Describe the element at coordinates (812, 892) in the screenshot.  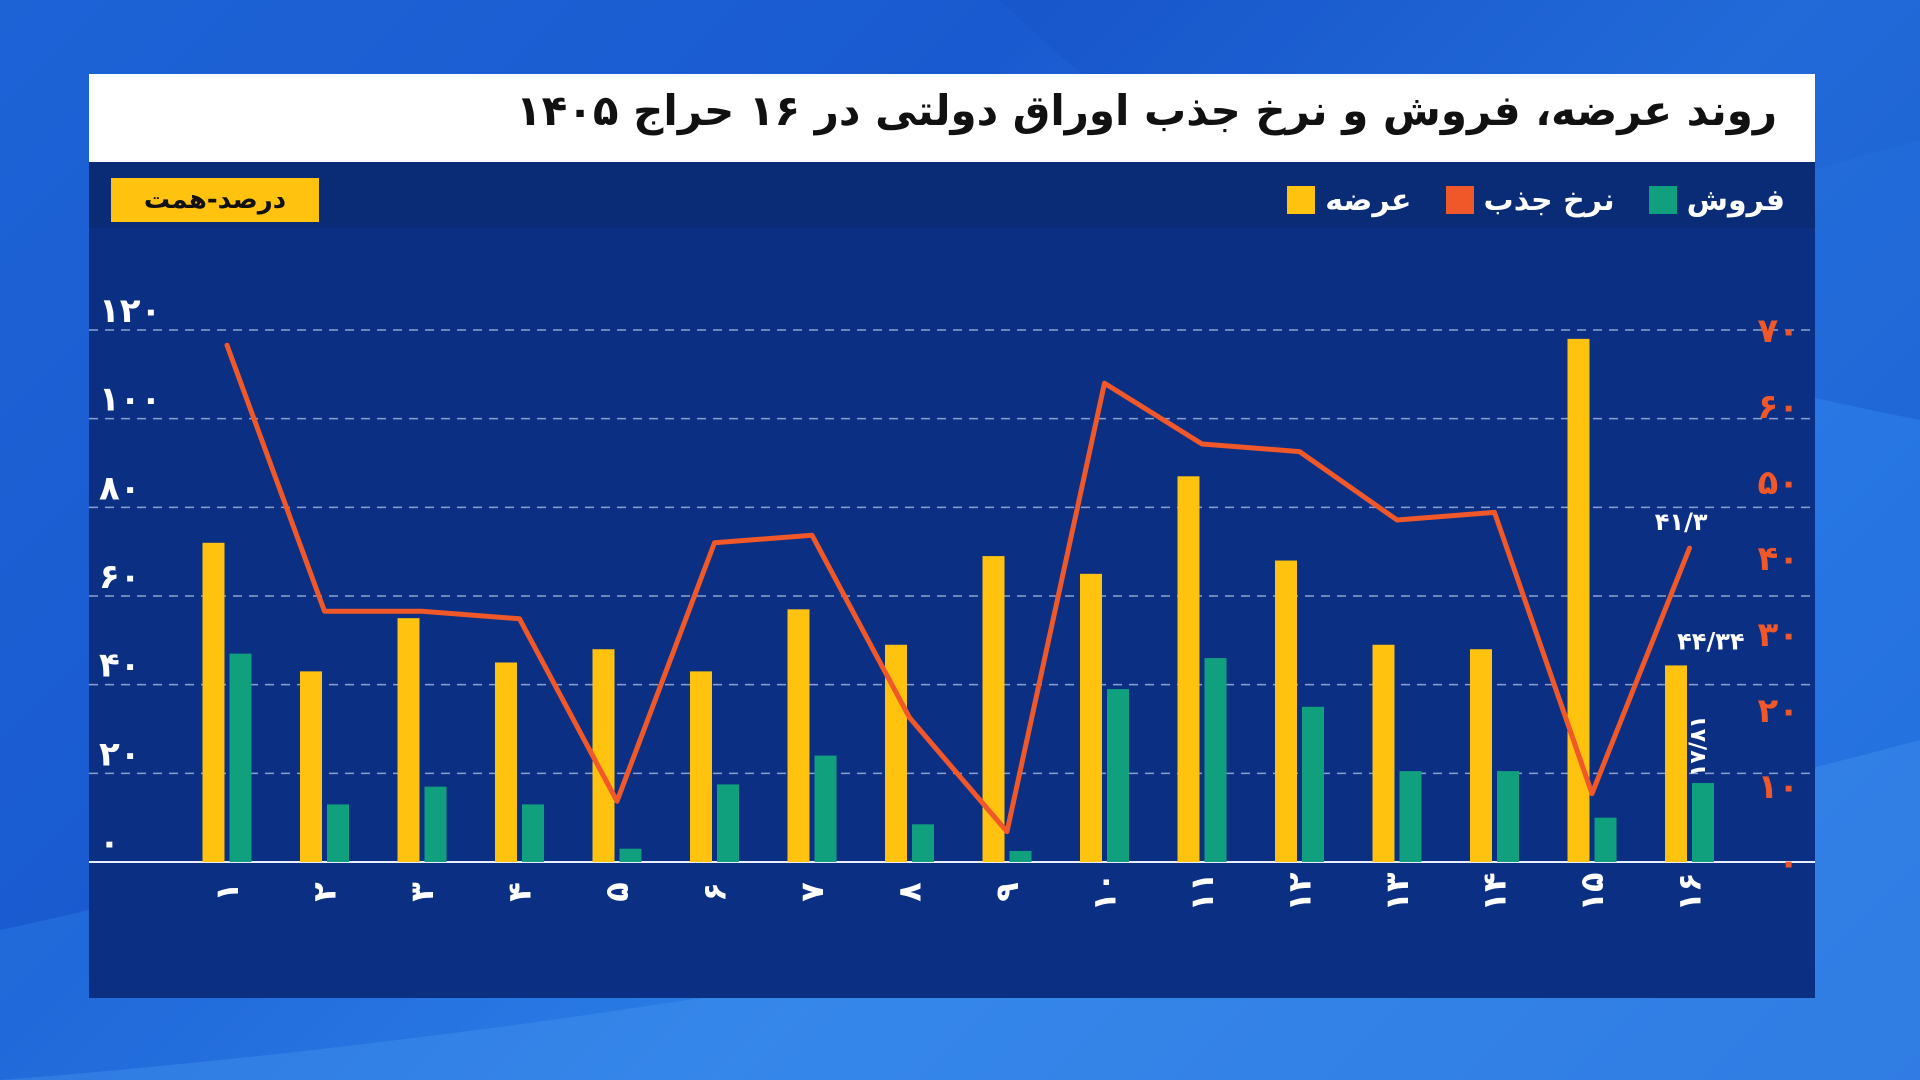
I see `x-axis-tick: ۷` at that location.